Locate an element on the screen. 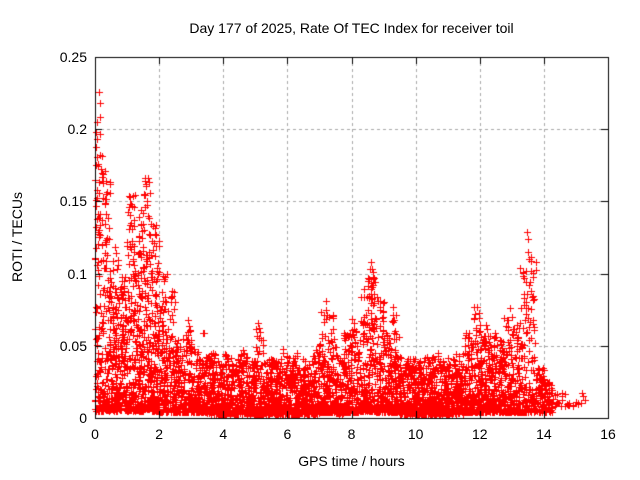  x-axis-label: GPS time / hours is located at coordinates (351, 461).